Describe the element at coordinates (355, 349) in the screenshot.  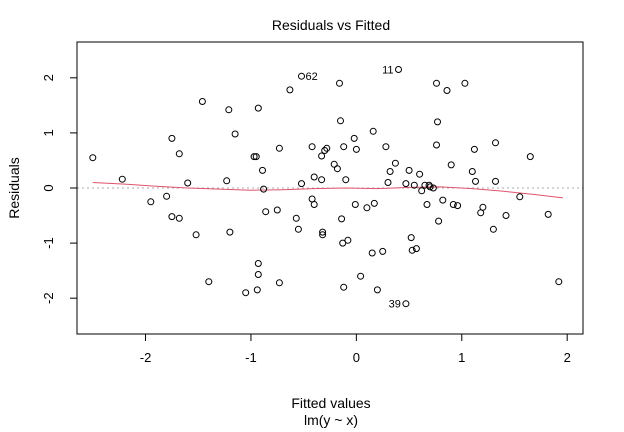
I see `x-axis: -2 -1 0 1 2` at that location.